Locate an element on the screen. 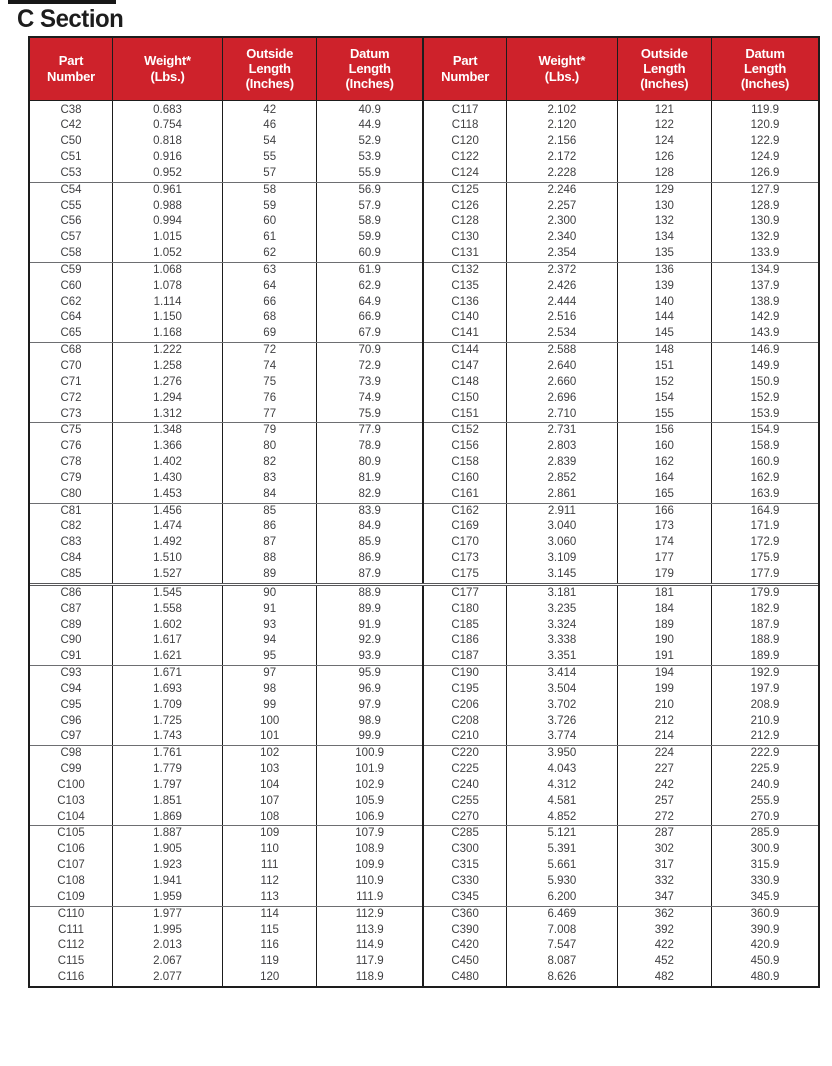  table-cell: 2.660 is located at coordinates (562, 382).